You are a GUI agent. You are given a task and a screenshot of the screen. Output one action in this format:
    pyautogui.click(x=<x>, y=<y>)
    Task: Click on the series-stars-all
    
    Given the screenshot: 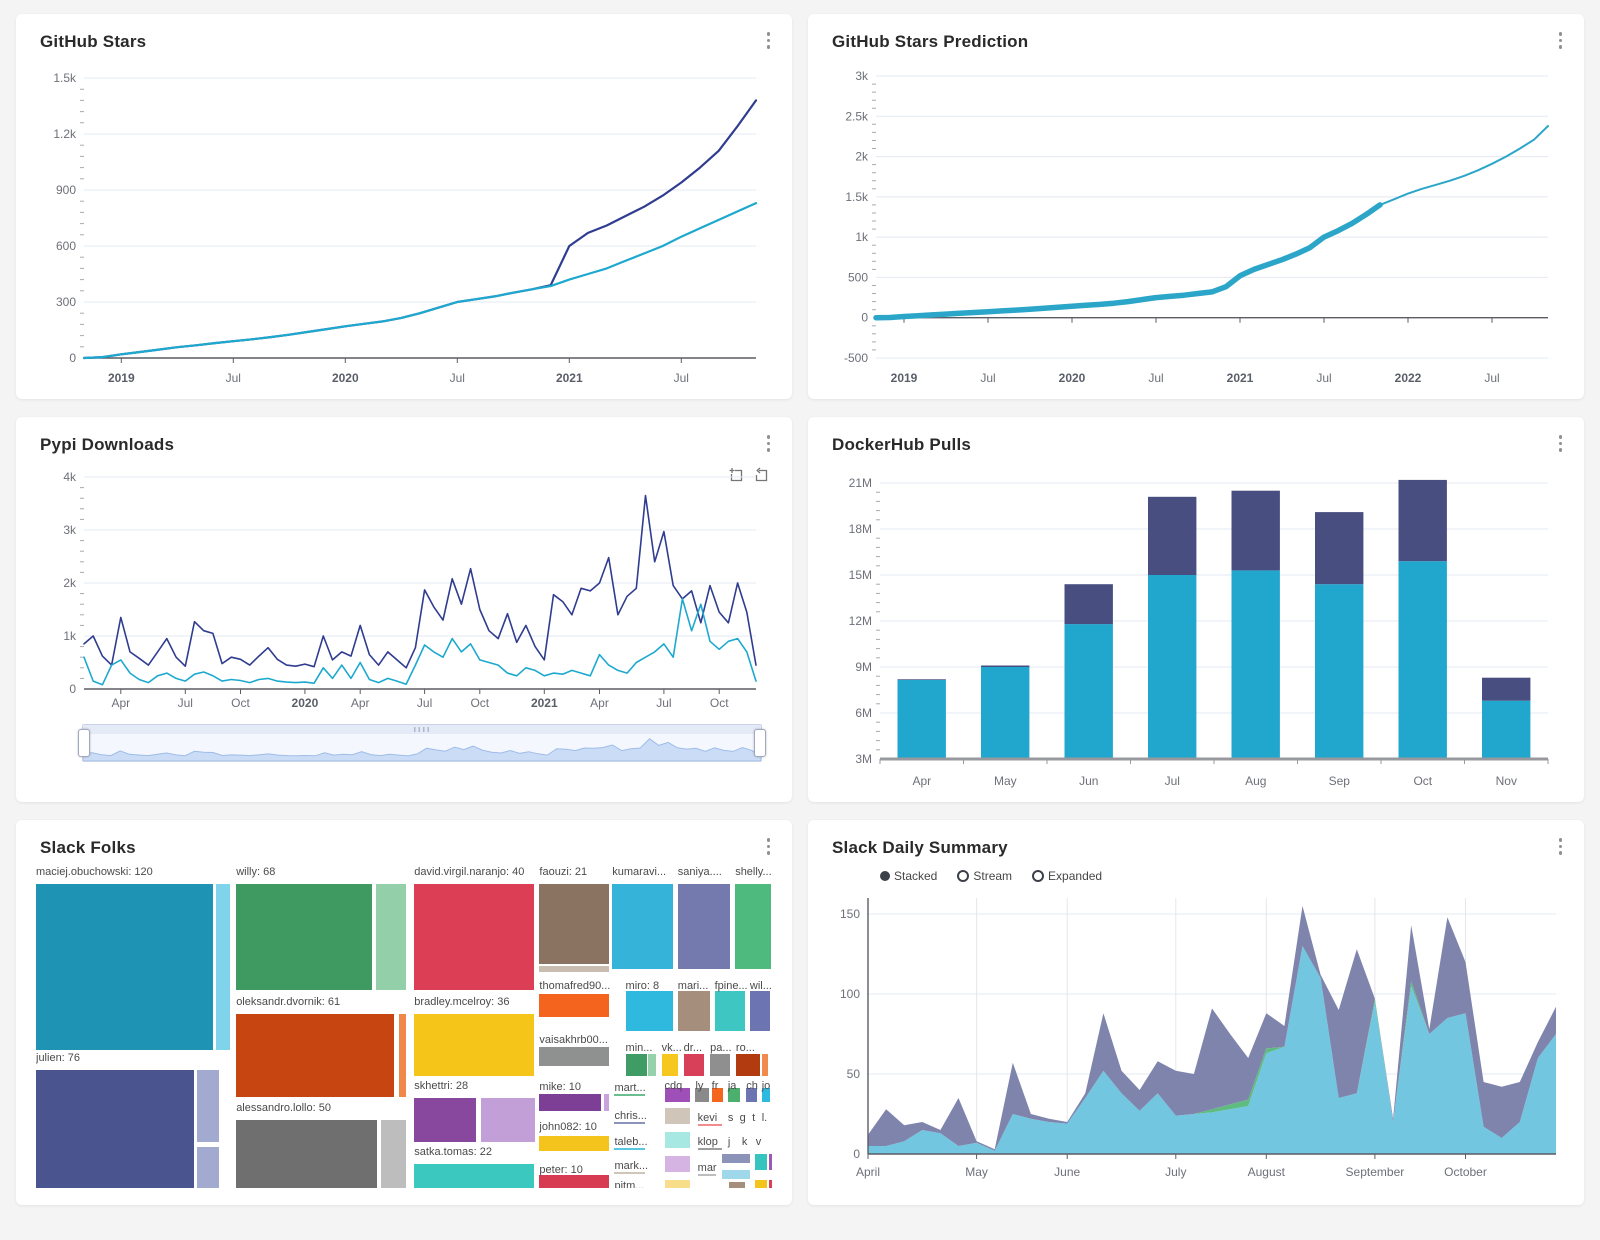 What is the action you would take?
    pyautogui.click(x=420, y=229)
    